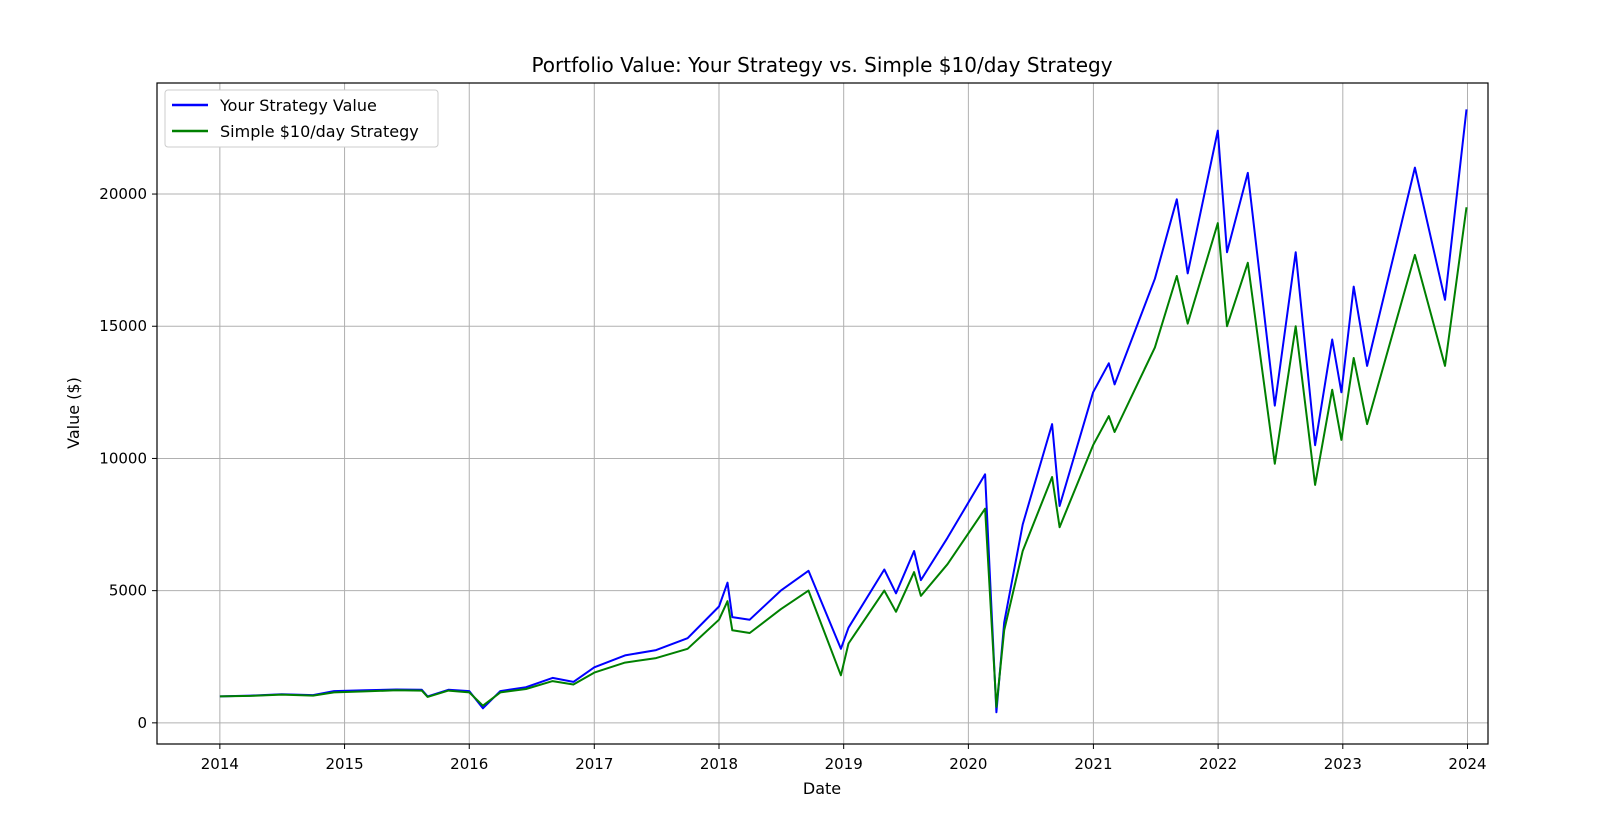 This screenshot has height=840, width=1597. I want to click on x-tick-label: 2016, so click(469, 764).